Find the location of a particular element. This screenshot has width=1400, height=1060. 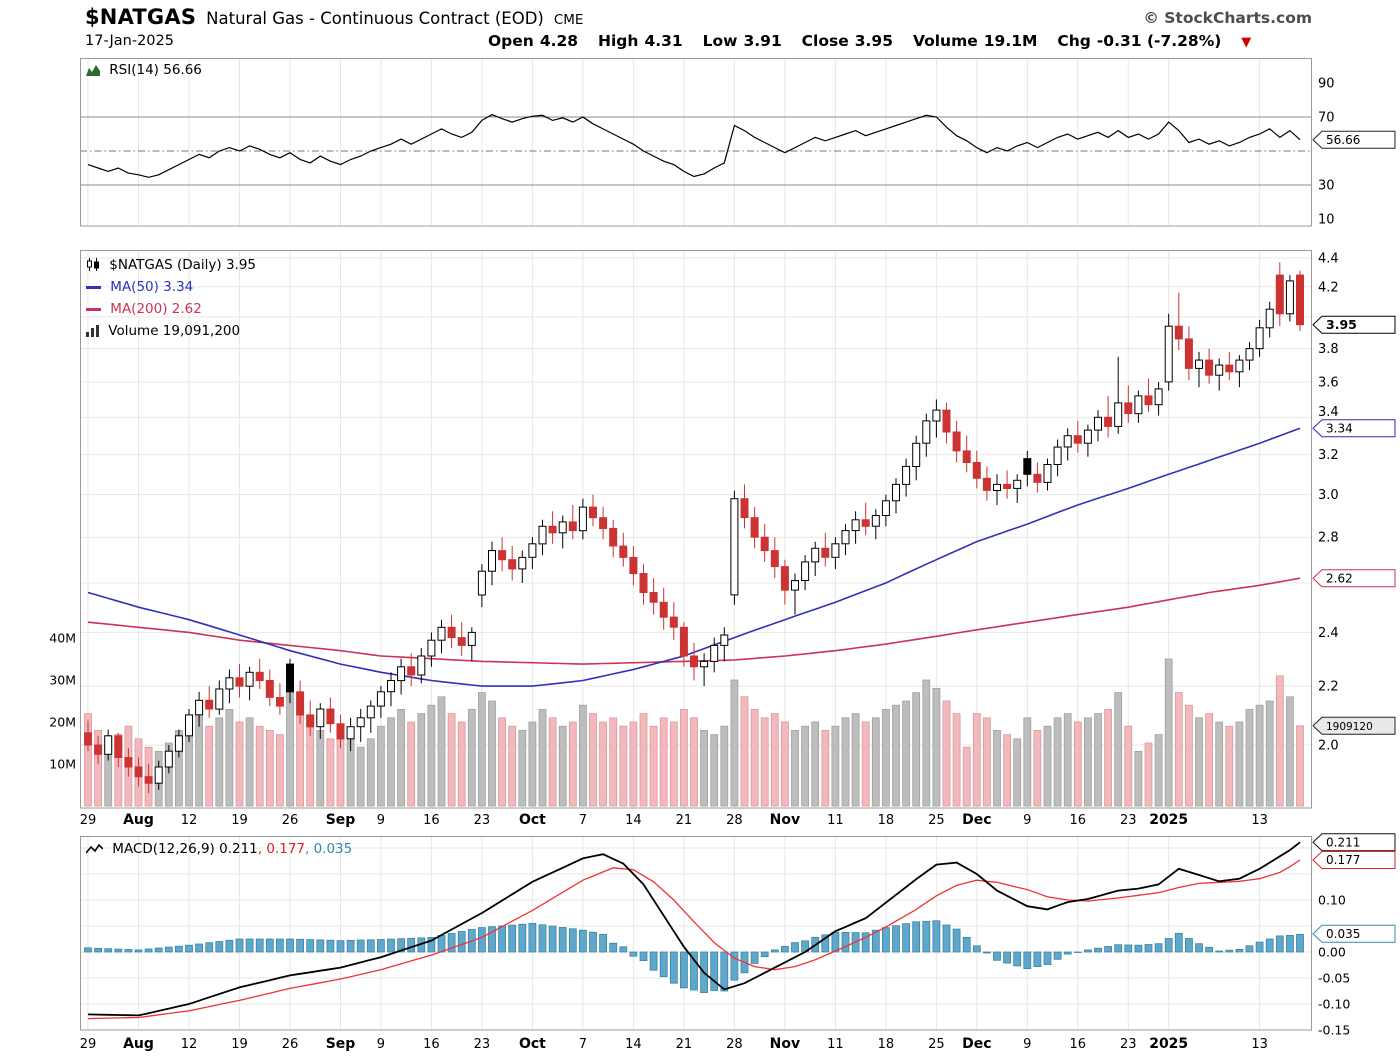

svg-text: 26 is located at coordinates (290, 820).